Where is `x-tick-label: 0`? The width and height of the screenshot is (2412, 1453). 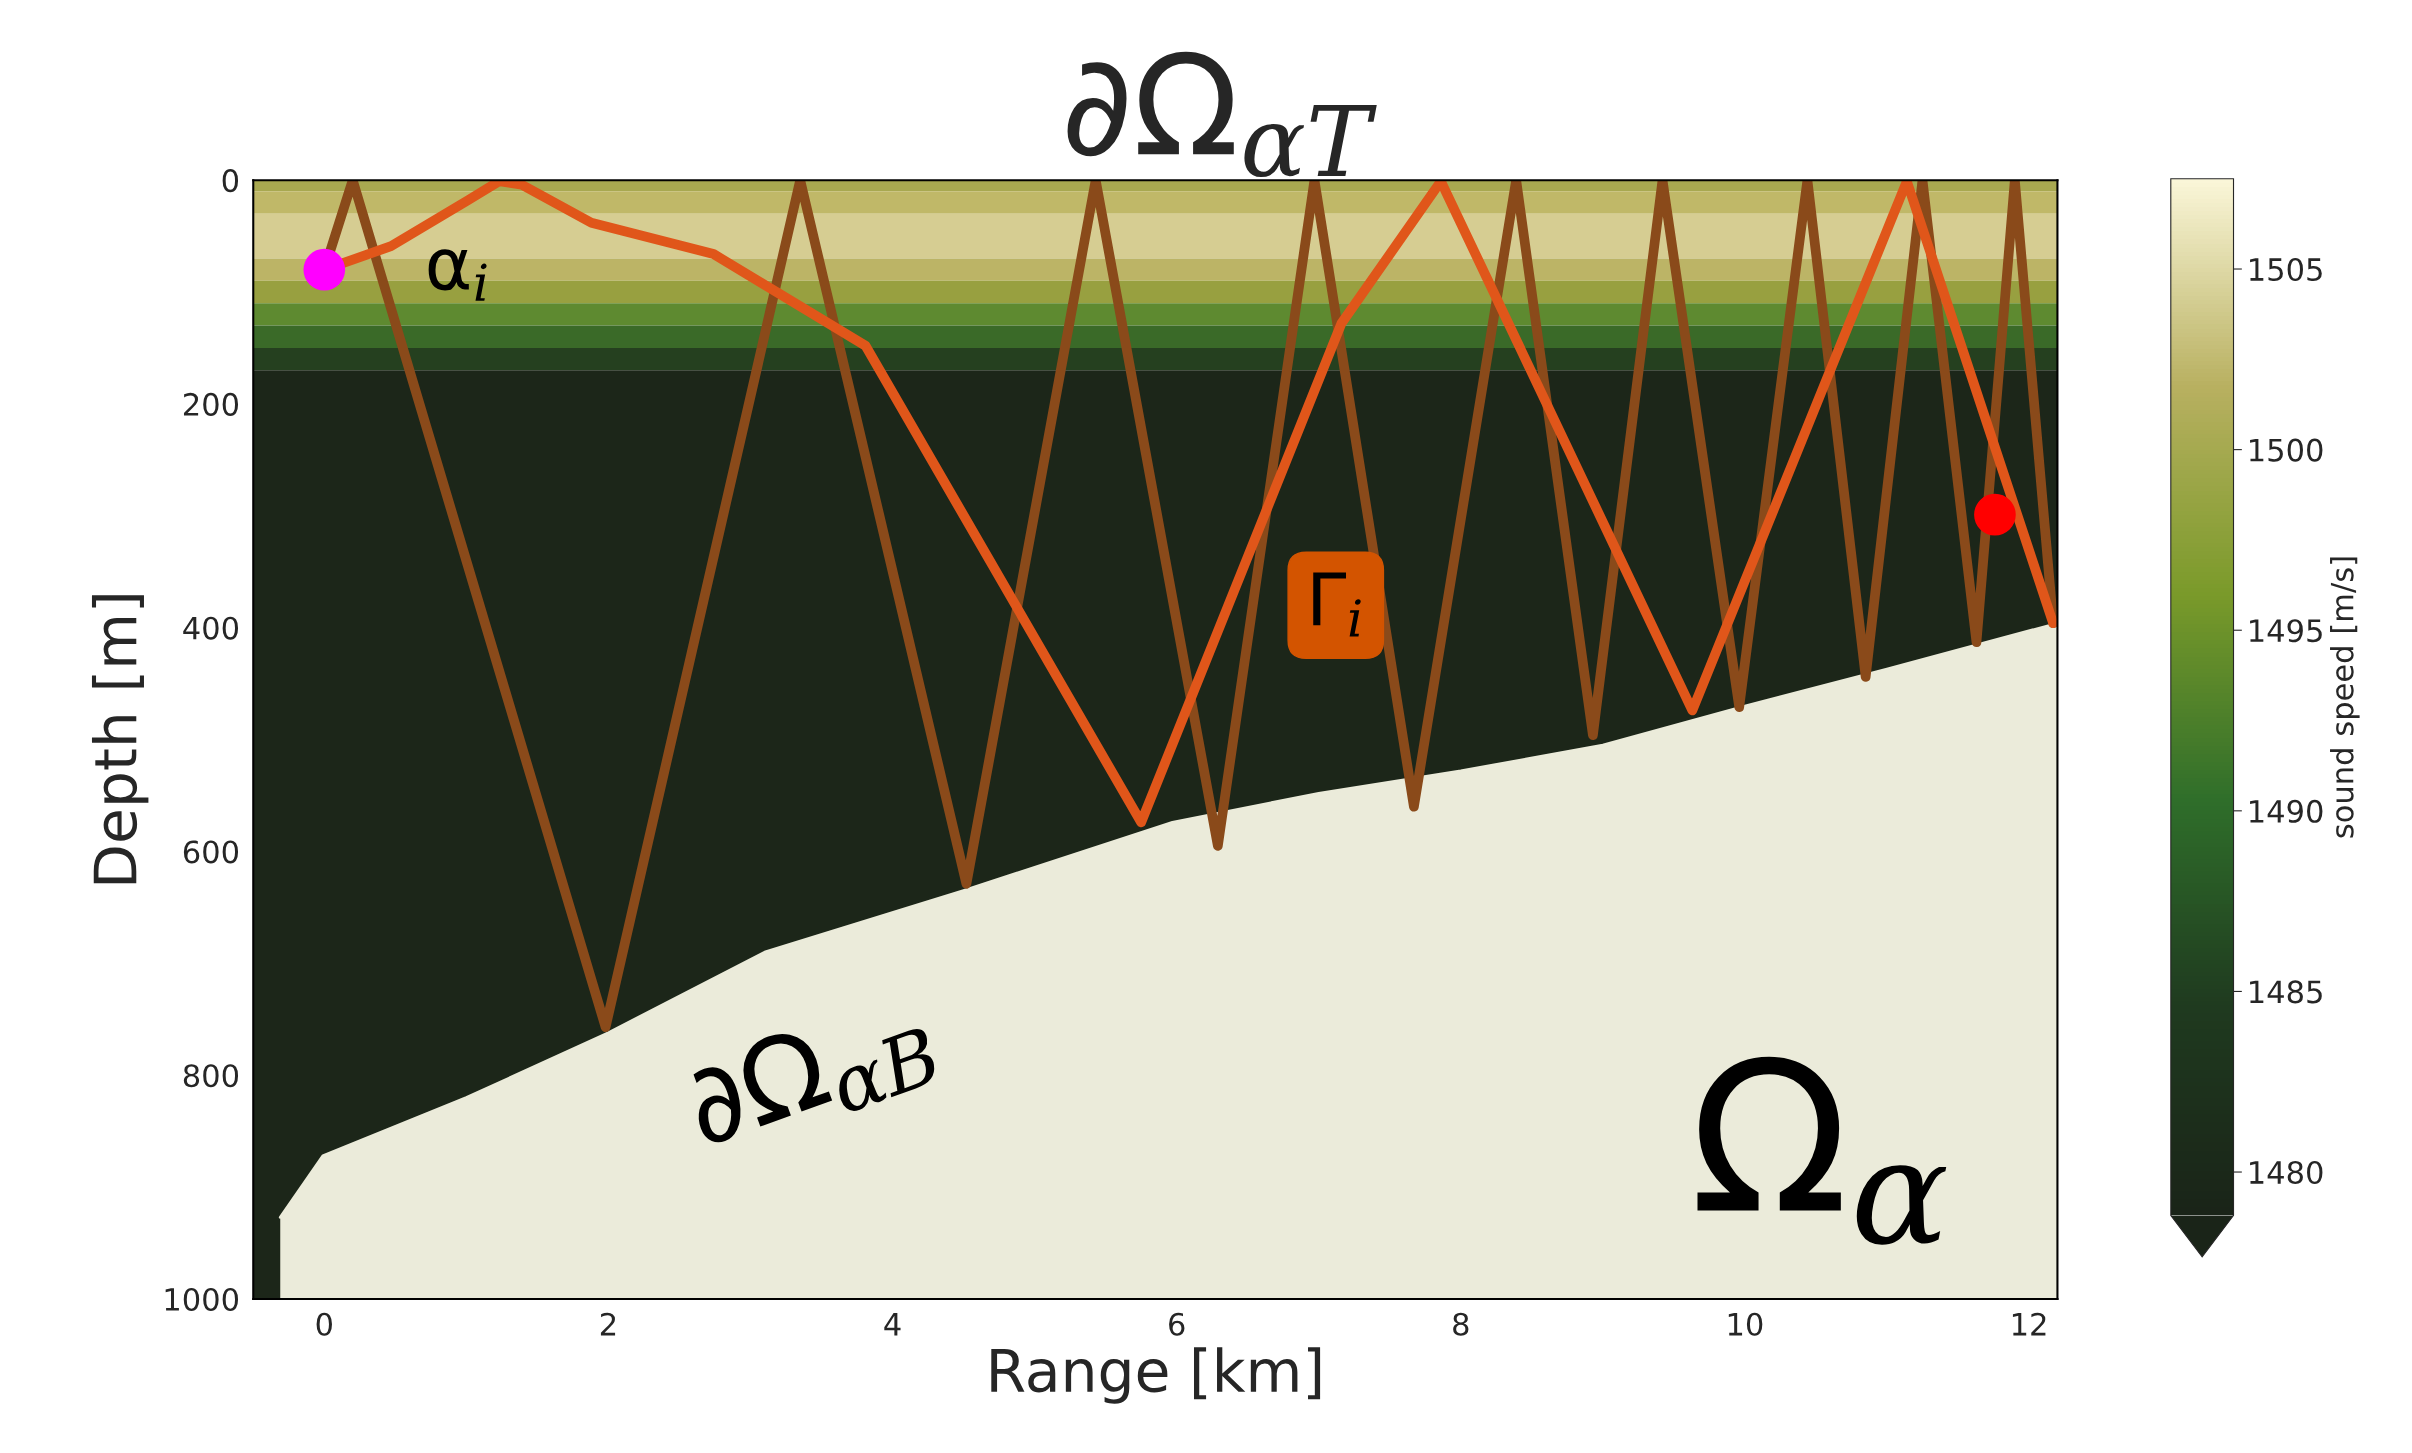 x-tick-label: 0 is located at coordinates (324, 1324).